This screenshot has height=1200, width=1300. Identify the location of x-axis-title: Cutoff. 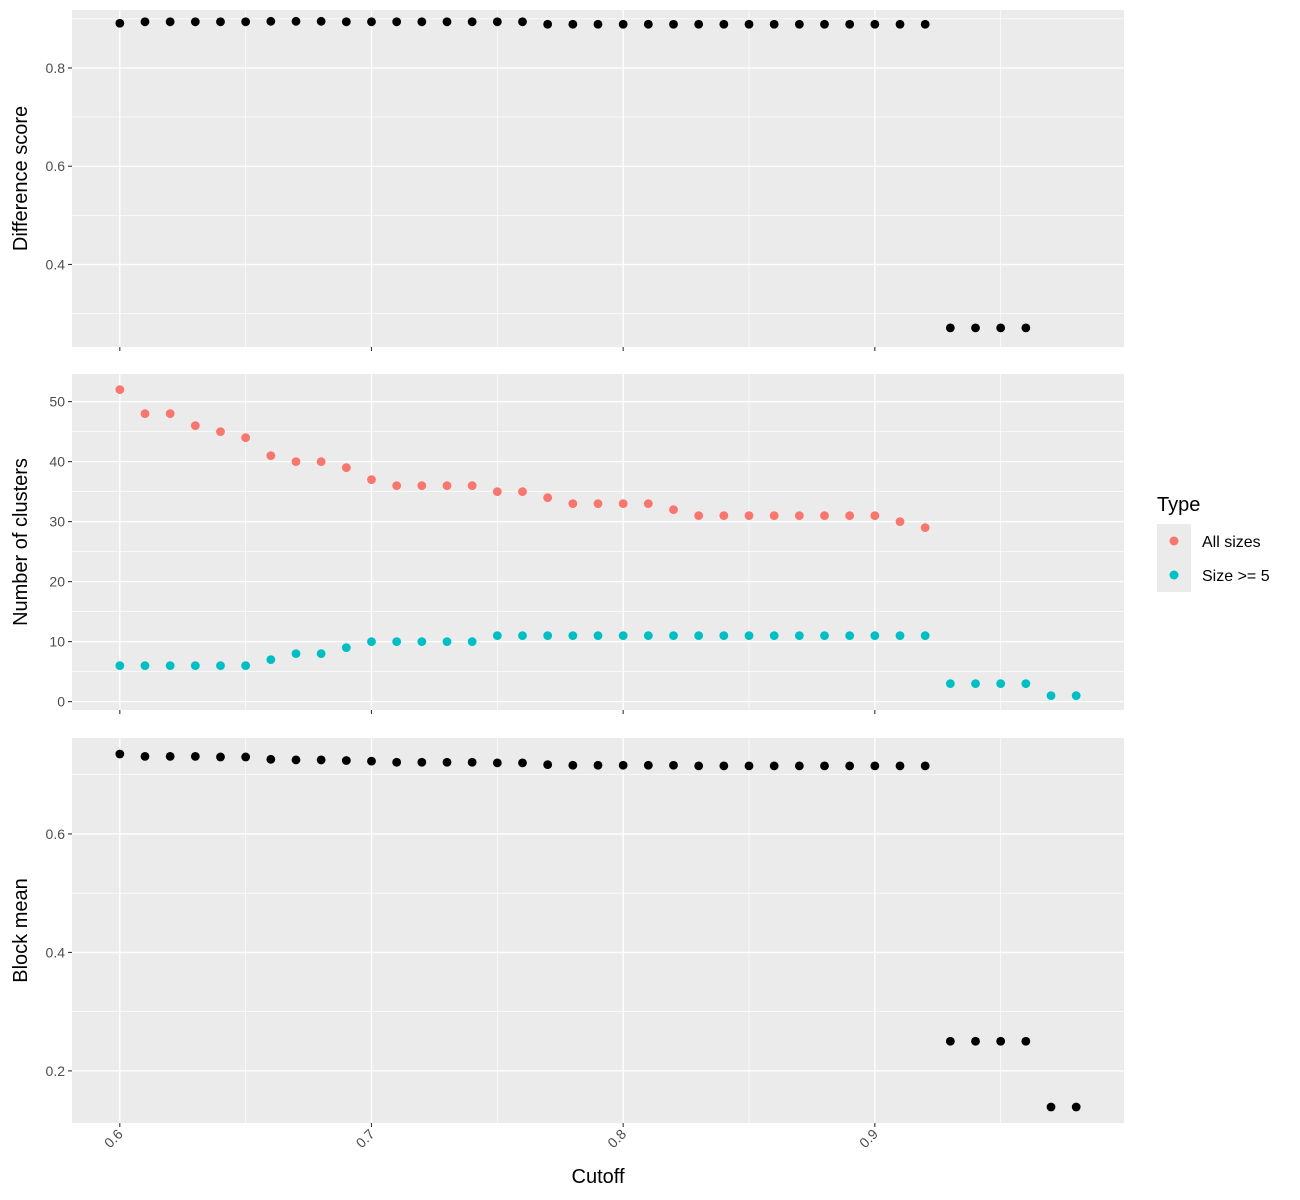
(598, 1177).